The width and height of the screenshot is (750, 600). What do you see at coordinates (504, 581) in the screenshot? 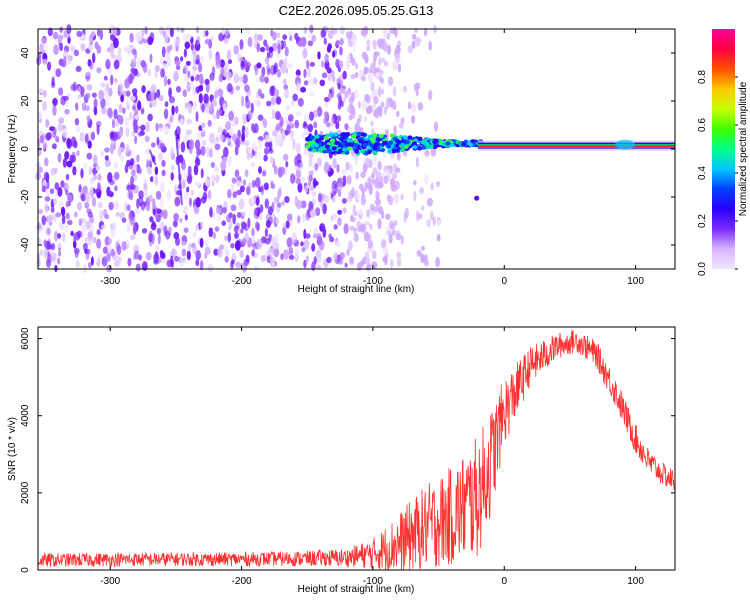
I see `x-tick-label: 0` at bounding box center [504, 581].